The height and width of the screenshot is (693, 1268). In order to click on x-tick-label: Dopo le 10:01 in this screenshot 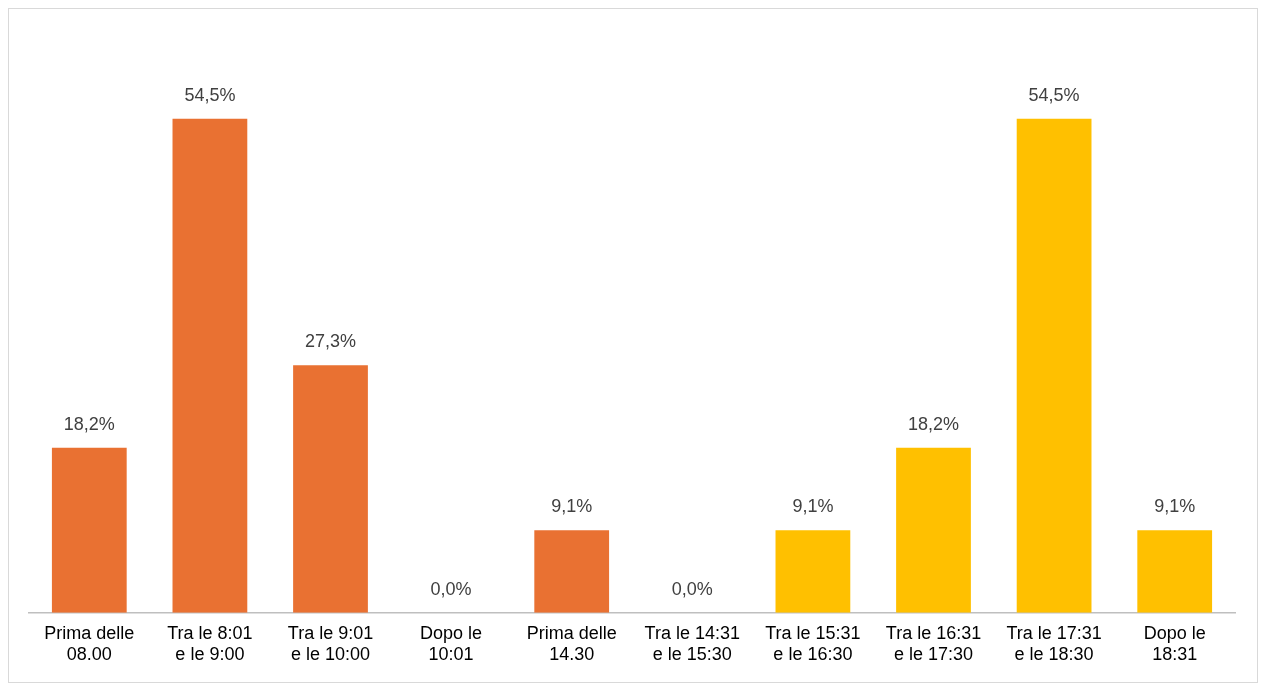, I will do `click(451, 643)`.